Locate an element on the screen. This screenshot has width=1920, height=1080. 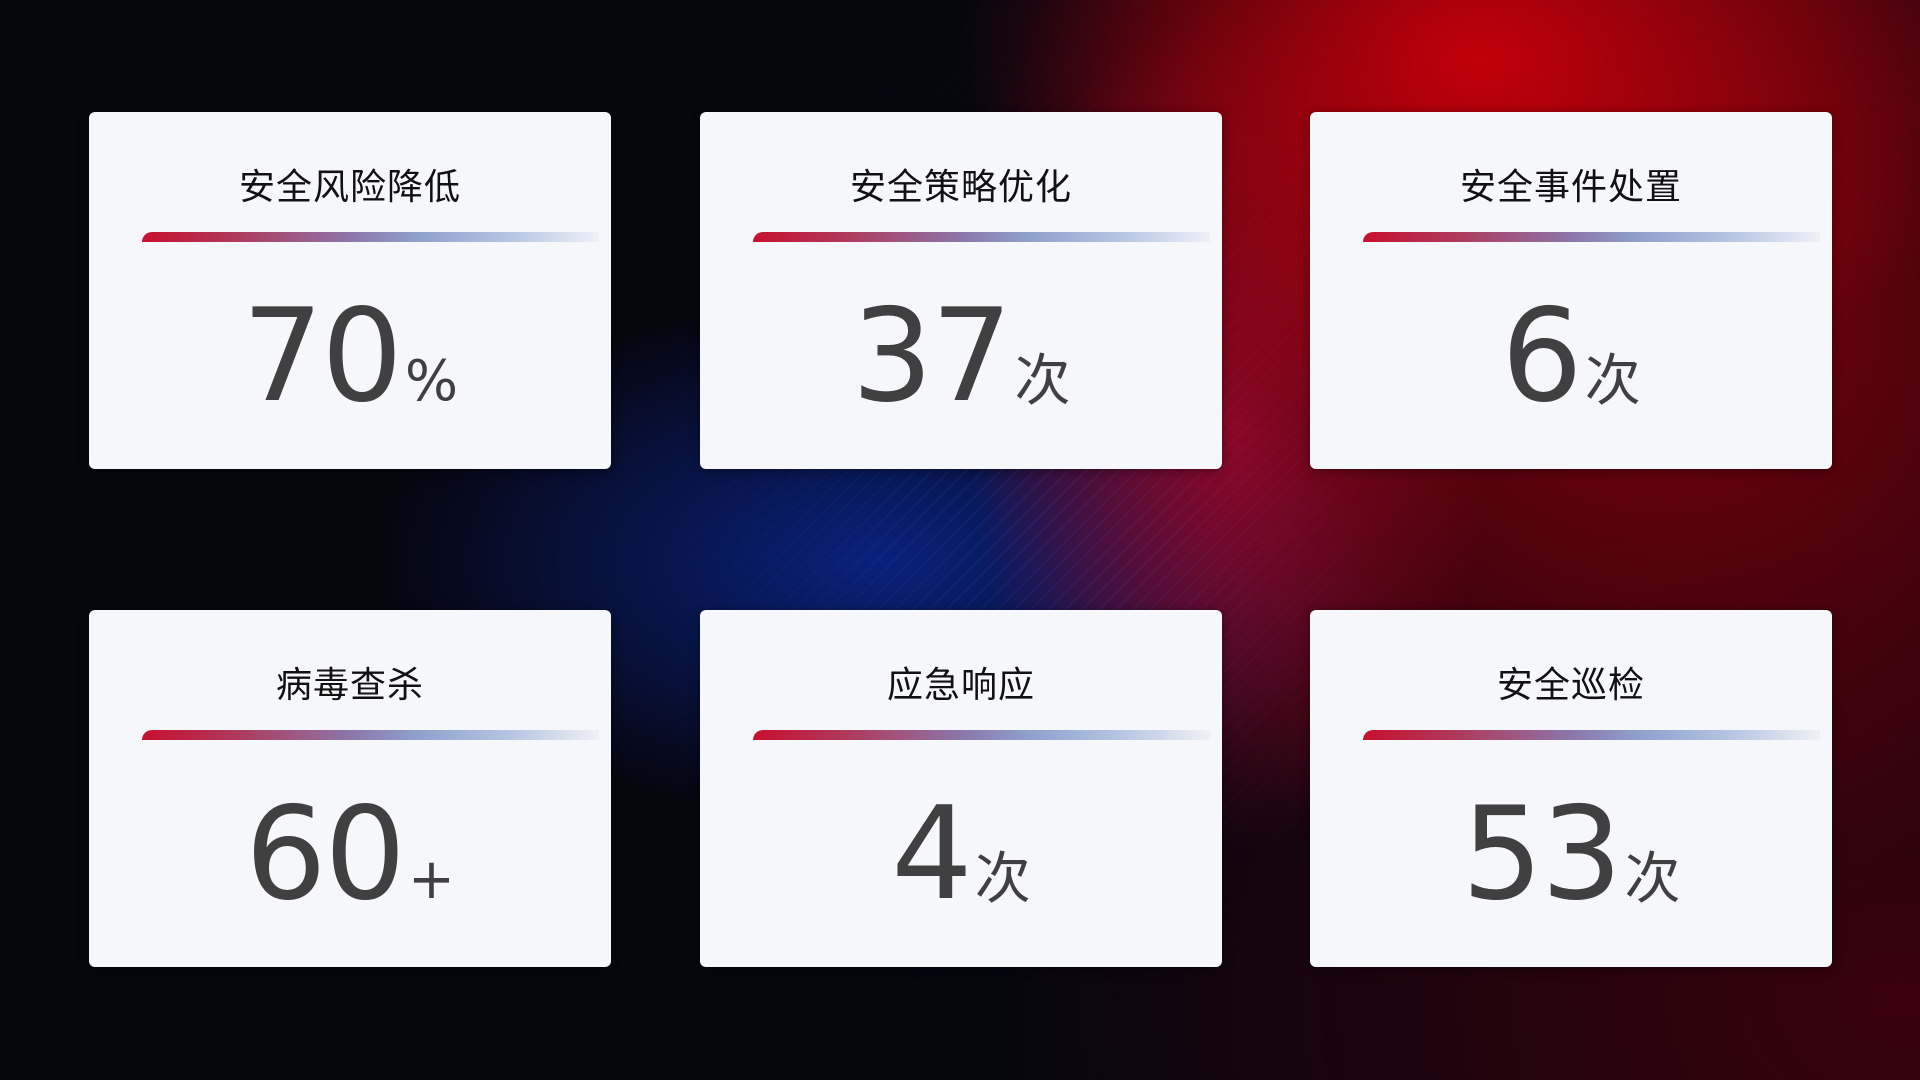
card-value: 4次 is located at coordinates (961, 854).